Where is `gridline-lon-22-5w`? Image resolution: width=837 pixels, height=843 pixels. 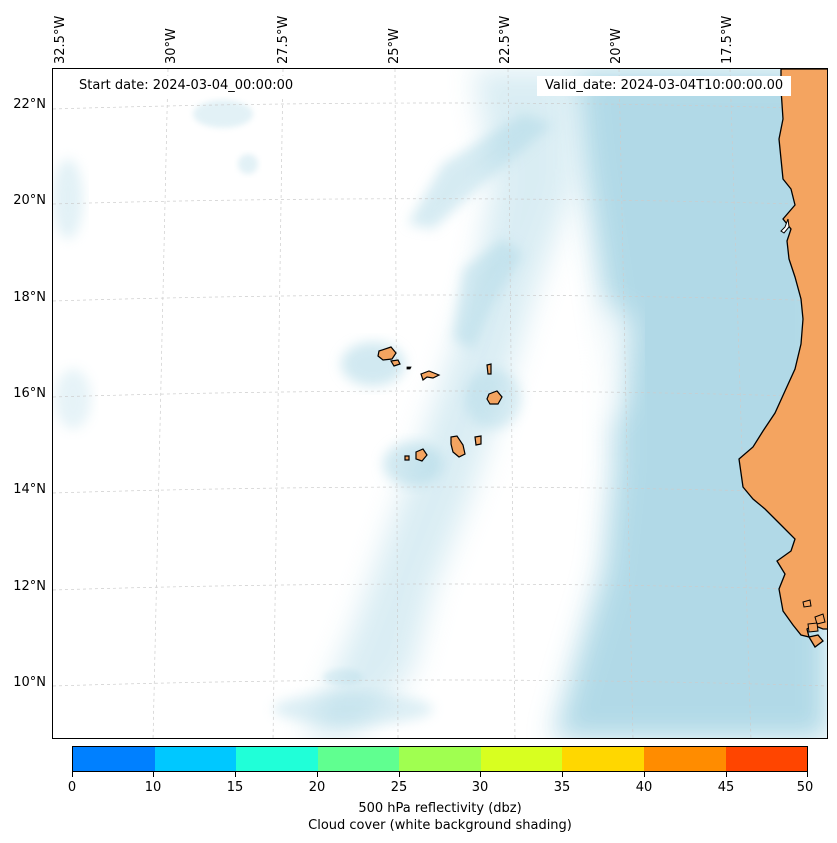
gridline-lon-22-5w is located at coordinates (511, 403).